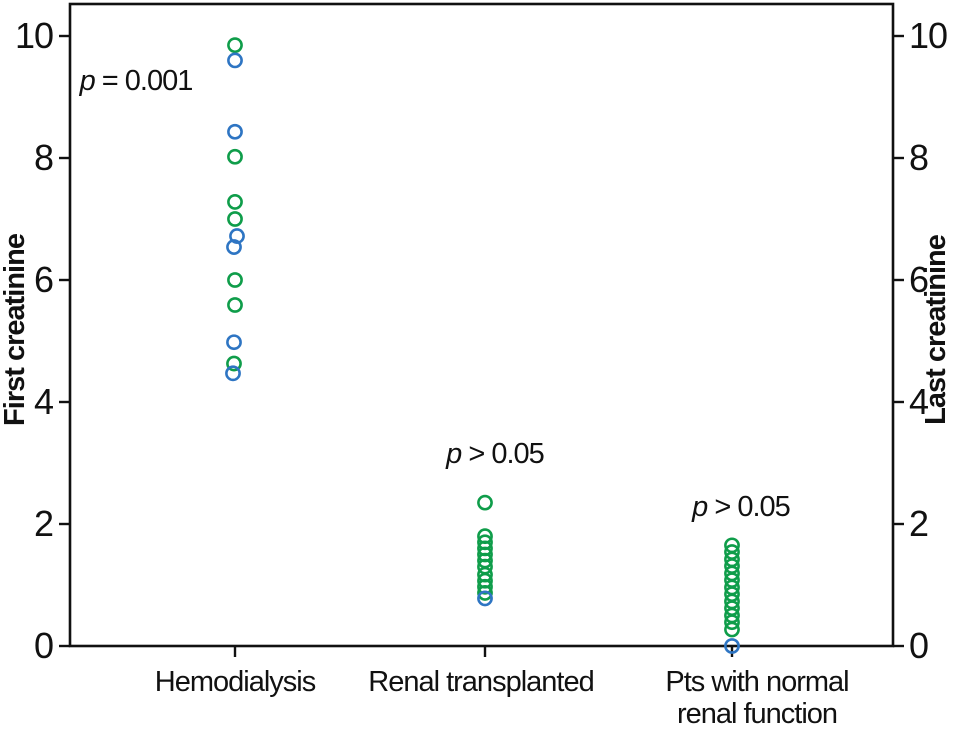  What do you see at coordinates (43, 523) in the screenshot?
I see `left-y-tick-label: 2` at bounding box center [43, 523].